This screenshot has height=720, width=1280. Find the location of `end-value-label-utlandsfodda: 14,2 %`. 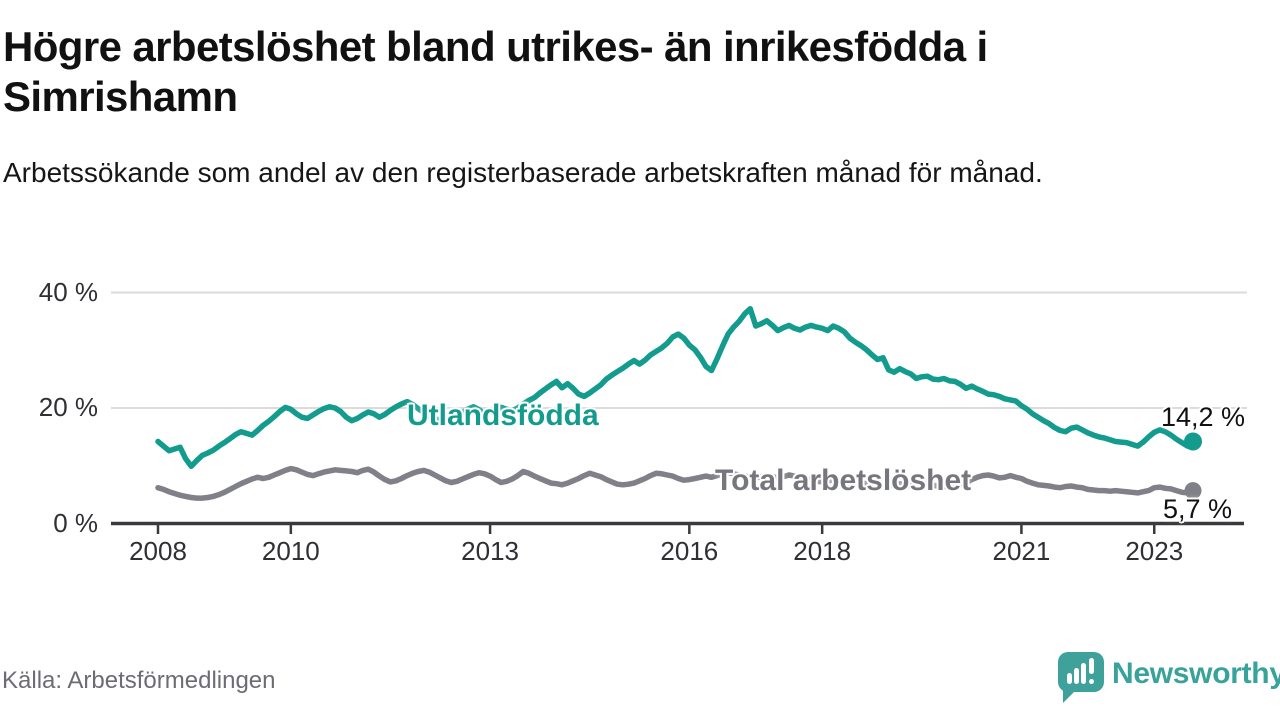

end-value-label-utlandsfodda: 14,2 % is located at coordinates (1202, 417).